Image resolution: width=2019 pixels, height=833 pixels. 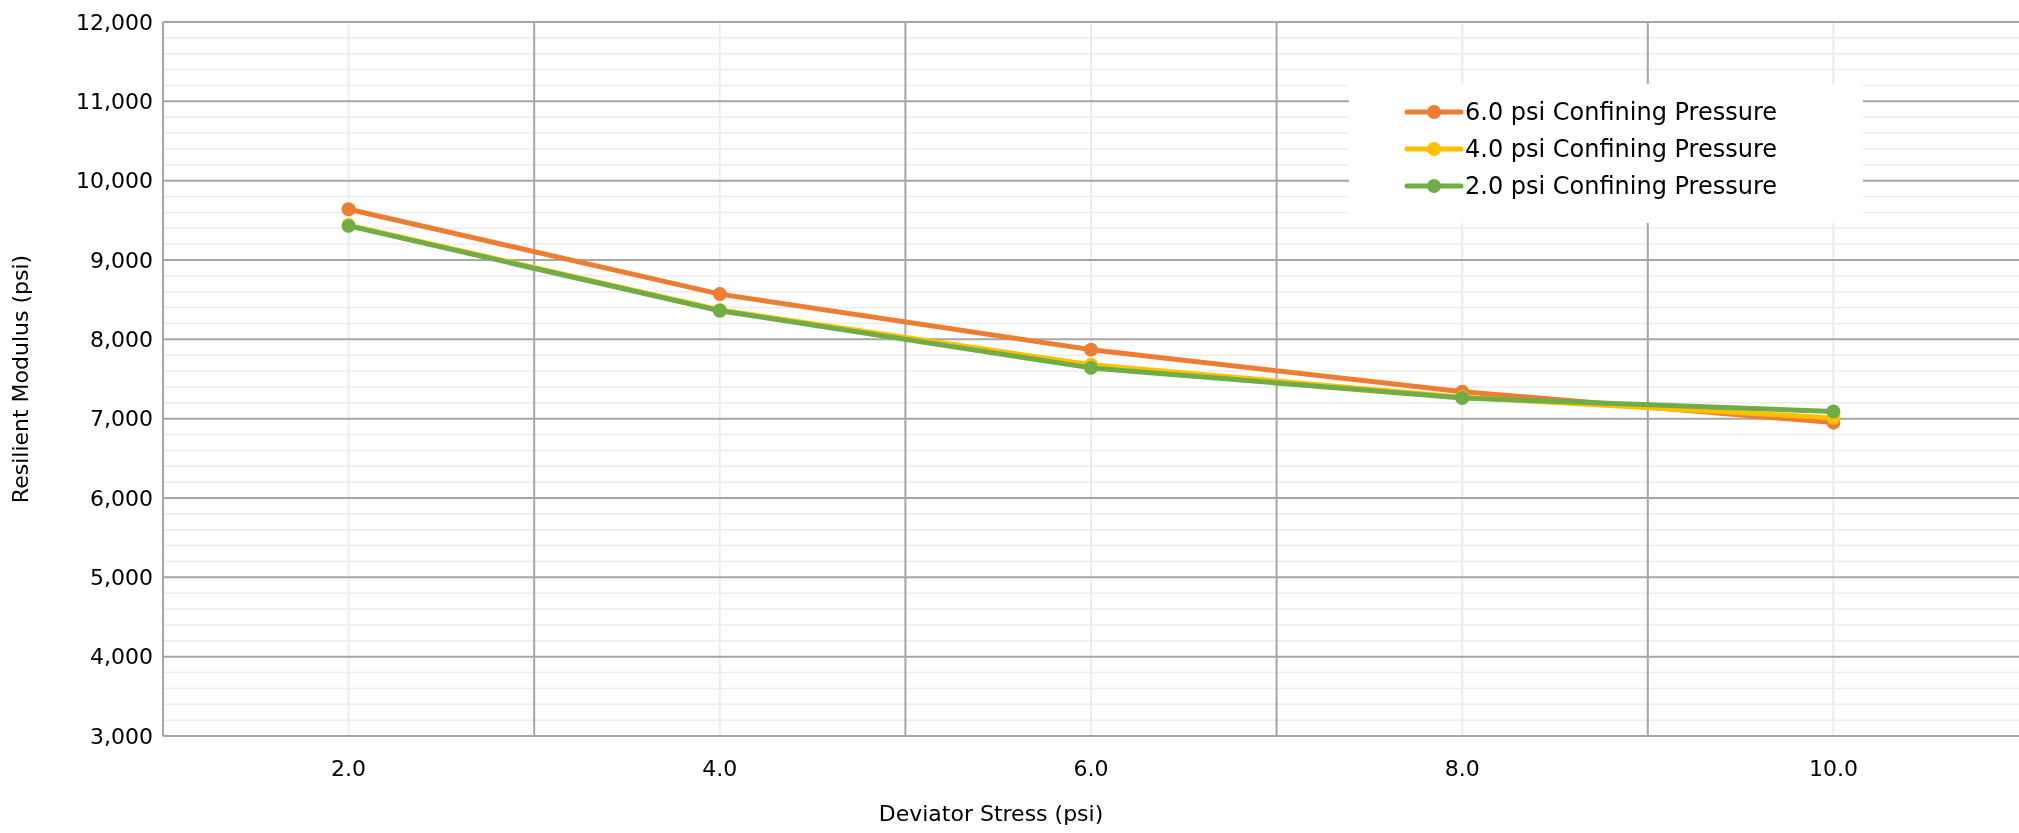 What do you see at coordinates (121, 498) in the screenshot?
I see `y-tick-label: 6,000` at bounding box center [121, 498].